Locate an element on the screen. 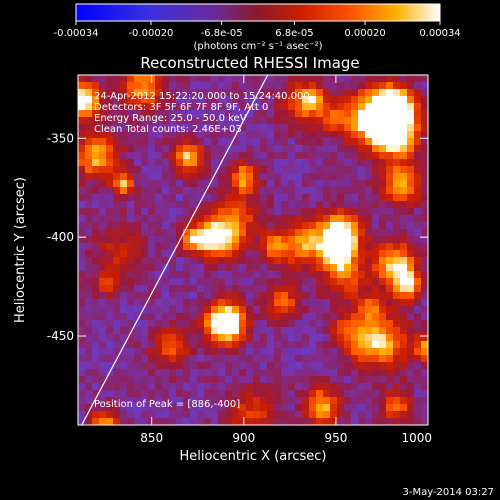  annotation-line: Detectors: 3F 5F 6F 7F 8F 9F, Att 0 is located at coordinates (181, 107).